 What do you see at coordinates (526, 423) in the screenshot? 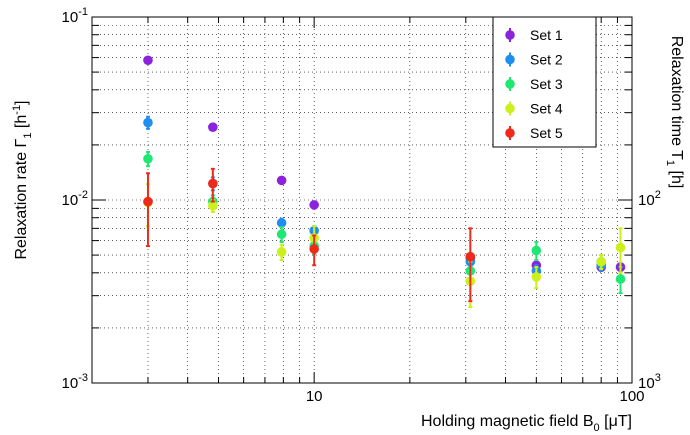
I see `x-axis-title: Holding magnetic field B0 [μT]` at bounding box center [526, 423].